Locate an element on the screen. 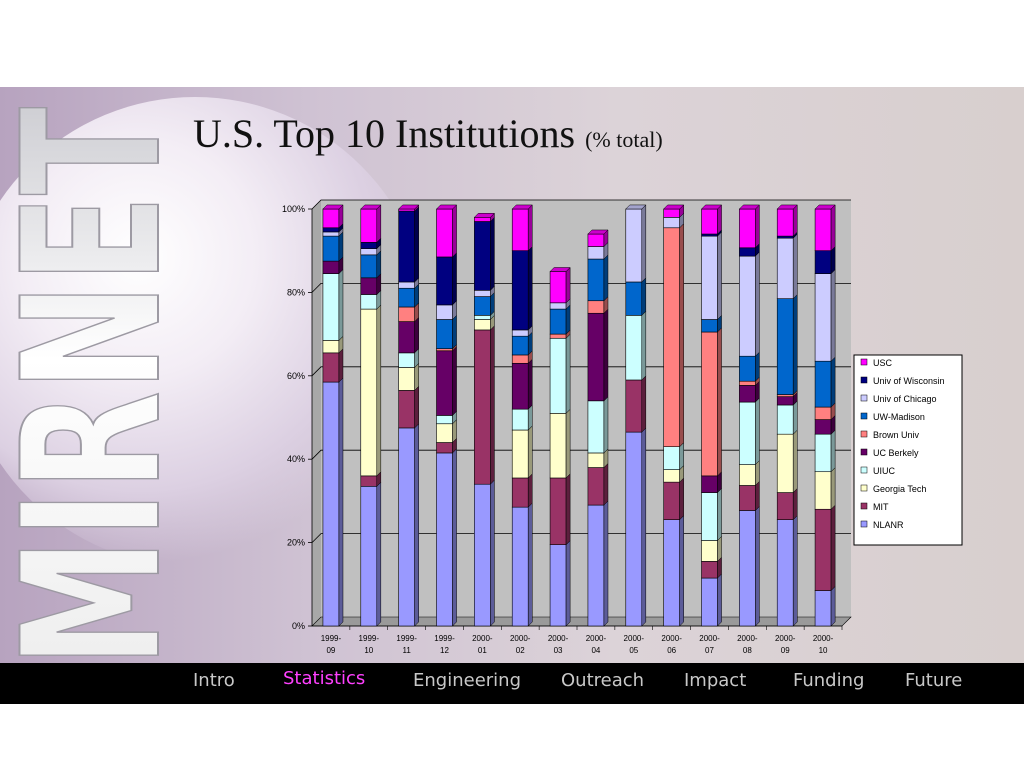 This screenshot has height=768, width=1024. x-tick-label: 02 is located at coordinates (520, 650).